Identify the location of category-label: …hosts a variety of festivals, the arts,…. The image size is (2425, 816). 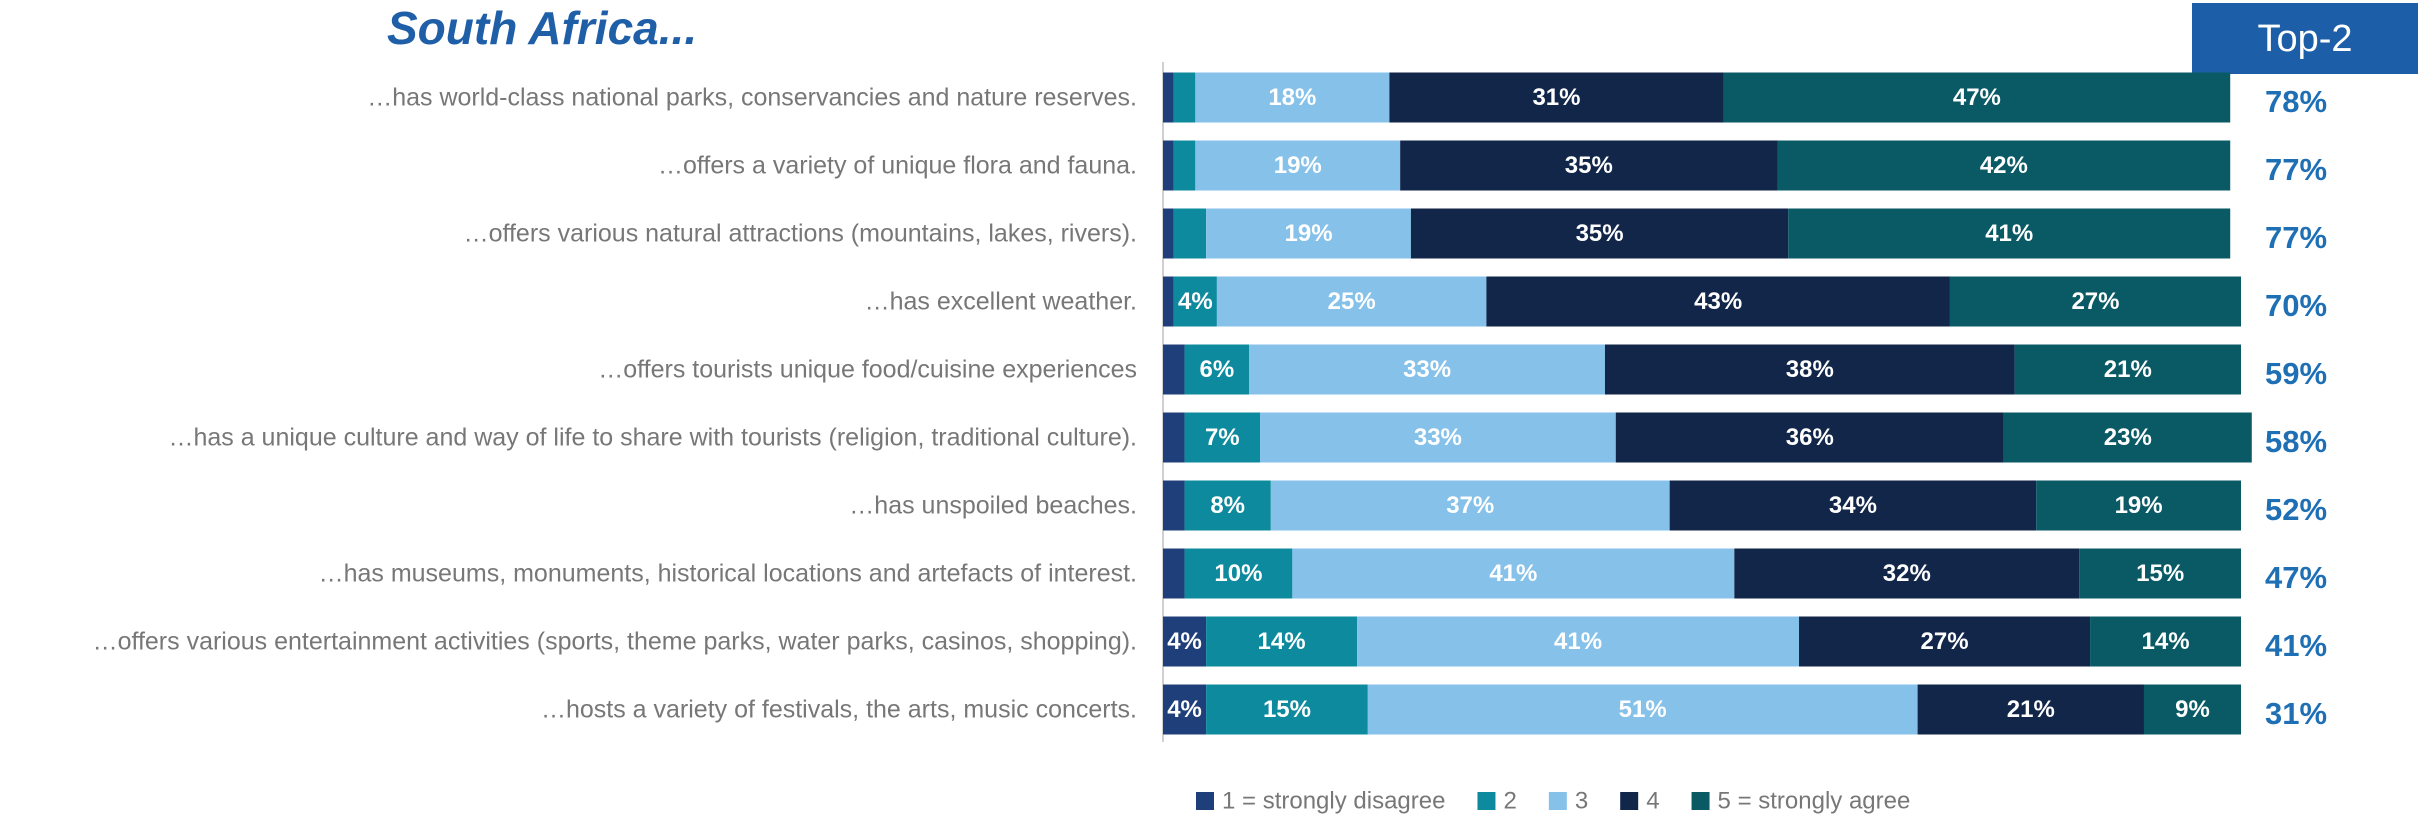
(839, 710).